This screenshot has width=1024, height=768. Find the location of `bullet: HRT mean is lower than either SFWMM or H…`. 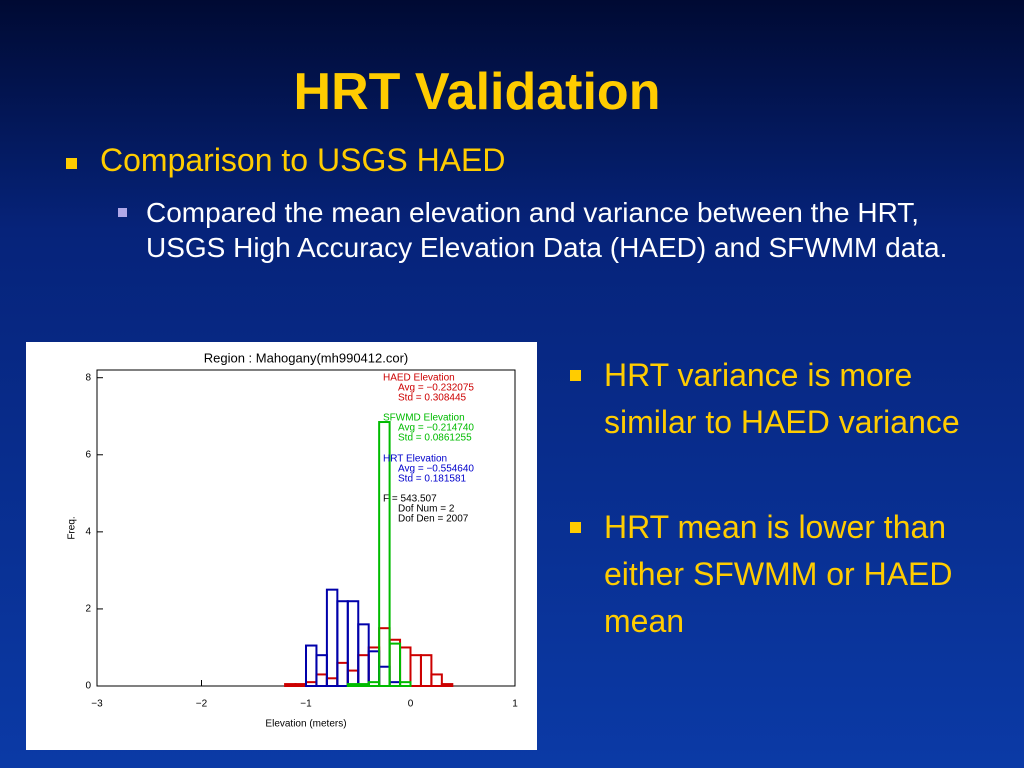

bullet: HRT mean is lower than either SFWMM or H… is located at coordinates (778, 574).